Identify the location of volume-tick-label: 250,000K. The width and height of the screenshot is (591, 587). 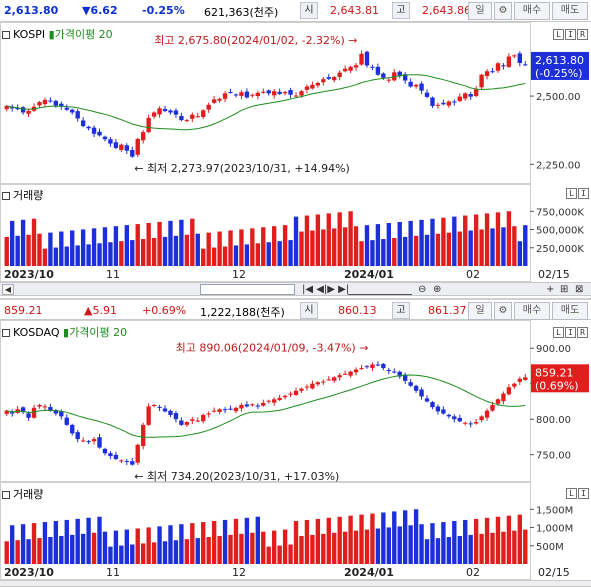
(560, 249).